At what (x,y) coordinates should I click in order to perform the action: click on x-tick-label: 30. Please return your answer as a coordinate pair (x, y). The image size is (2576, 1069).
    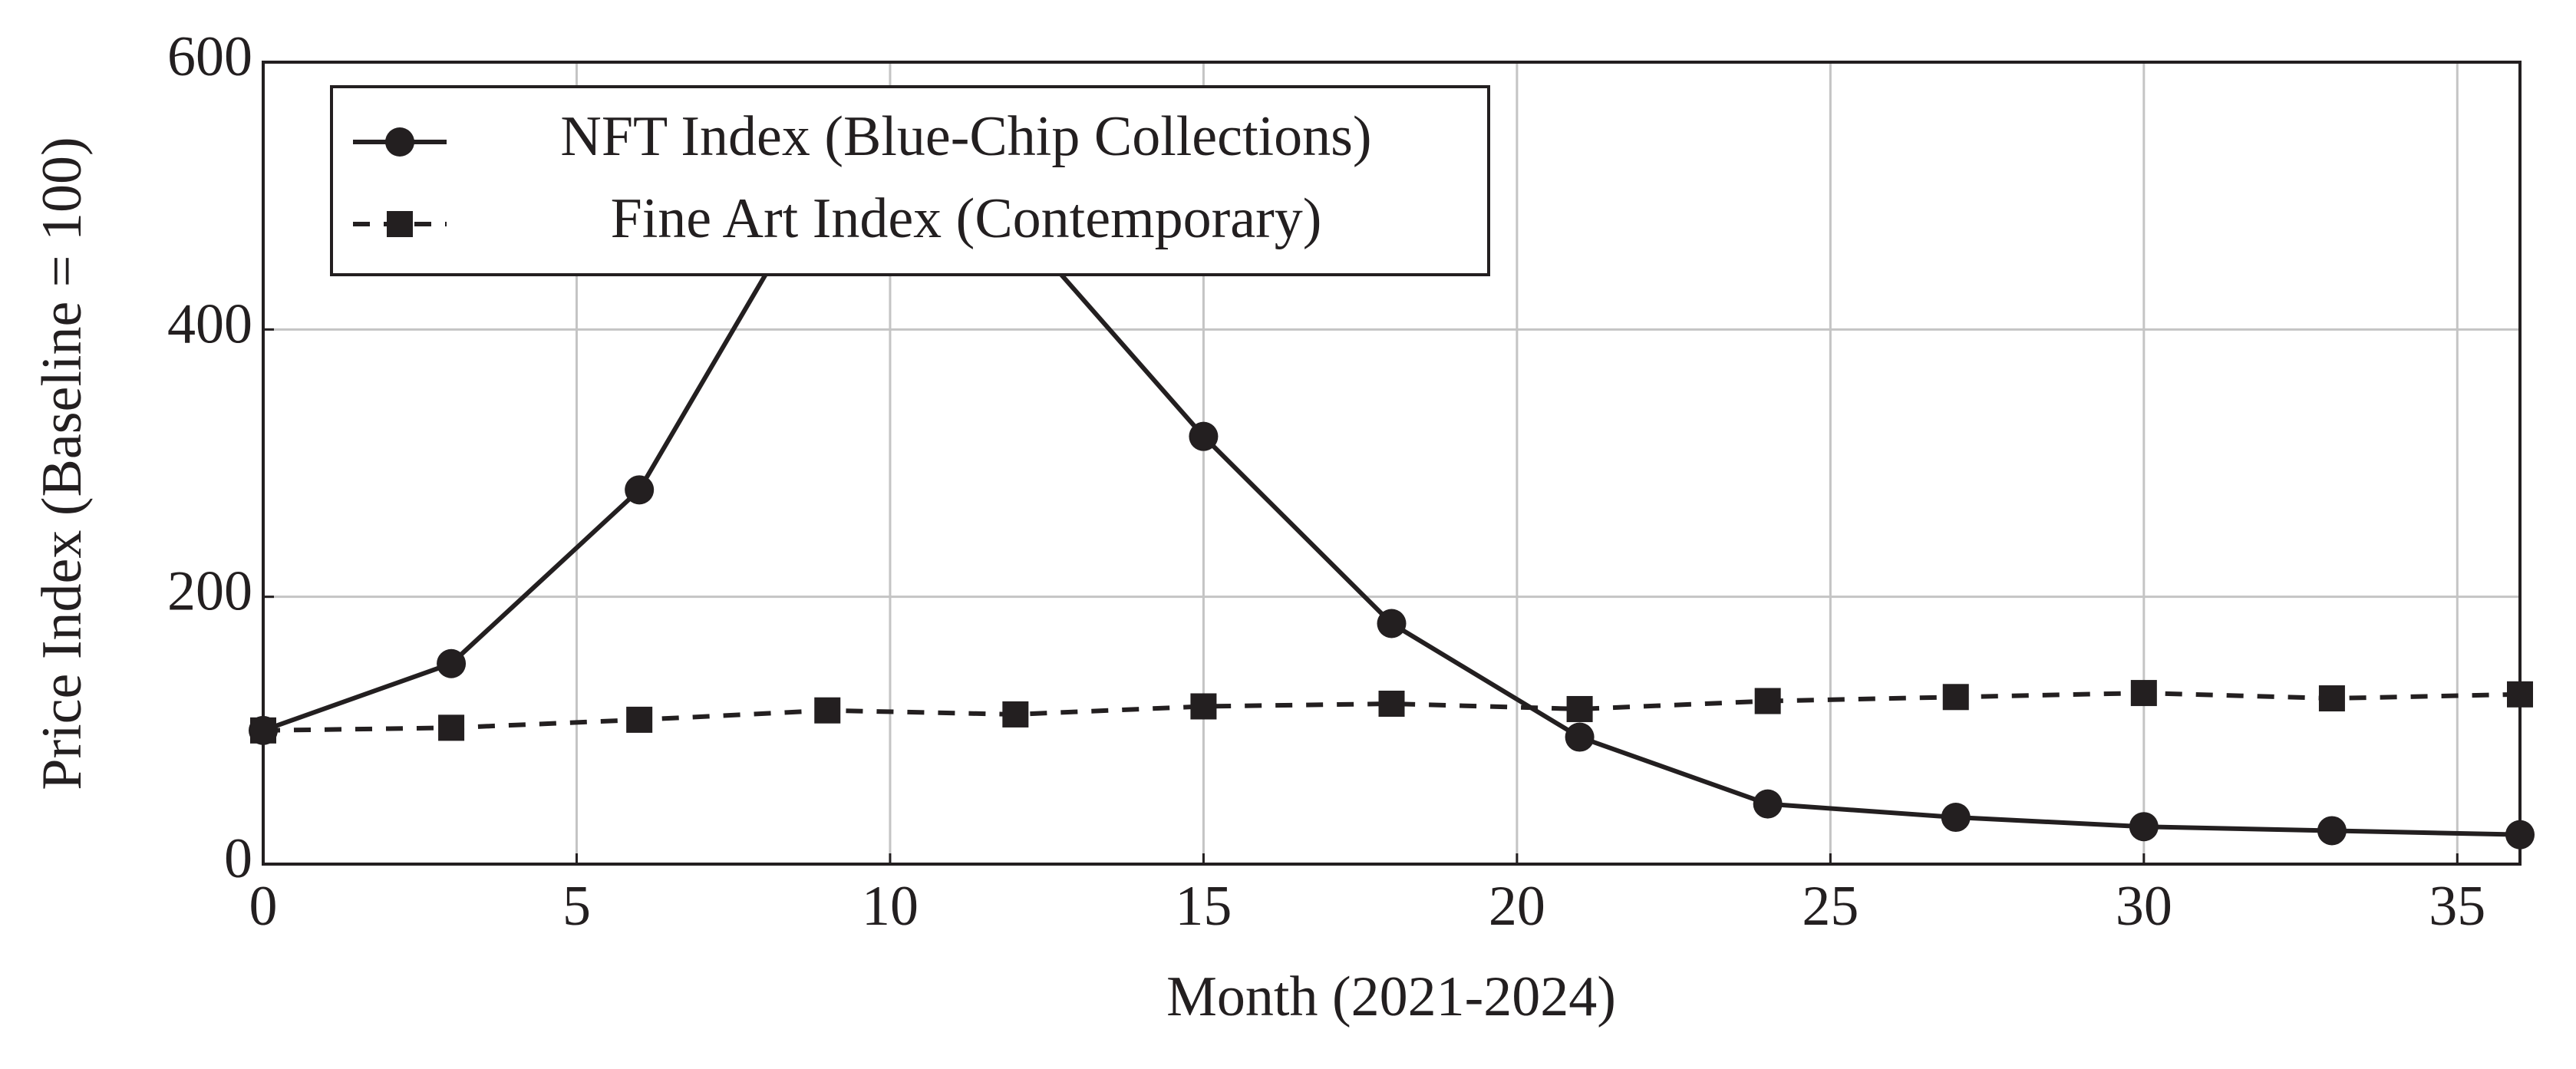
    Looking at the image, I should click on (2144, 907).